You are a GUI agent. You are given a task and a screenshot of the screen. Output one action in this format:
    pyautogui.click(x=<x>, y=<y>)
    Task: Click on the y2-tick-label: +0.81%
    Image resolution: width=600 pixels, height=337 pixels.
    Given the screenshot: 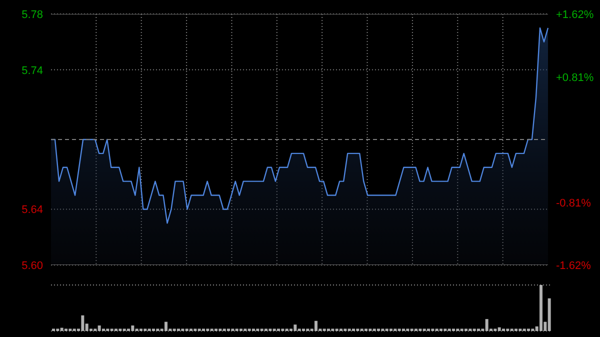 What is the action you would take?
    pyautogui.click(x=575, y=78)
    